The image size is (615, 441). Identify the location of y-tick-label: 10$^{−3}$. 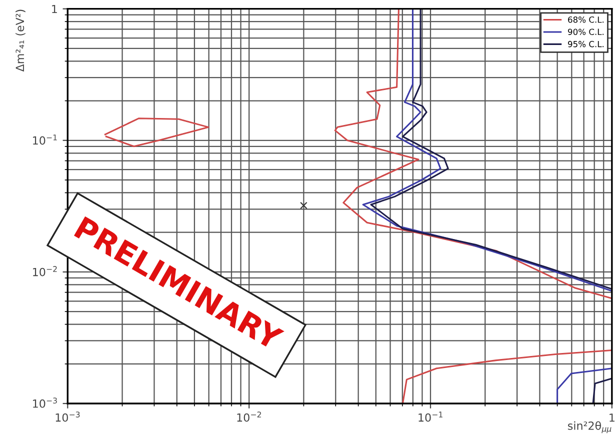
(45, 403).